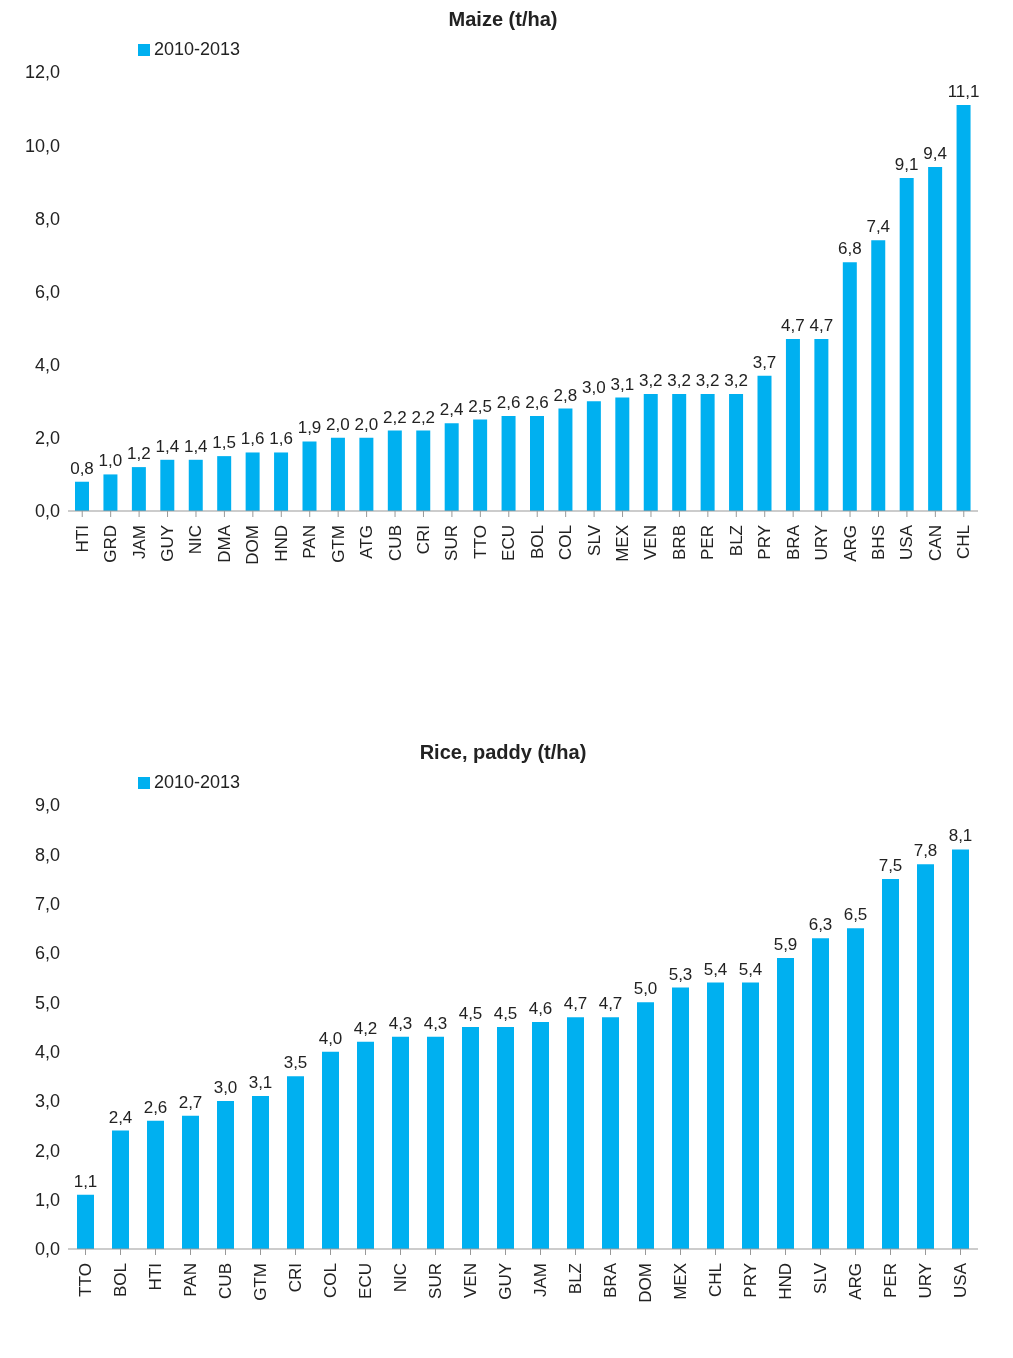 Image resolution: width=1013 pixels, height=1358 pixels. Describe the element at coordinates (47, 1002) in the screenshot. I see `y-tick-label: 5,0` at that location.